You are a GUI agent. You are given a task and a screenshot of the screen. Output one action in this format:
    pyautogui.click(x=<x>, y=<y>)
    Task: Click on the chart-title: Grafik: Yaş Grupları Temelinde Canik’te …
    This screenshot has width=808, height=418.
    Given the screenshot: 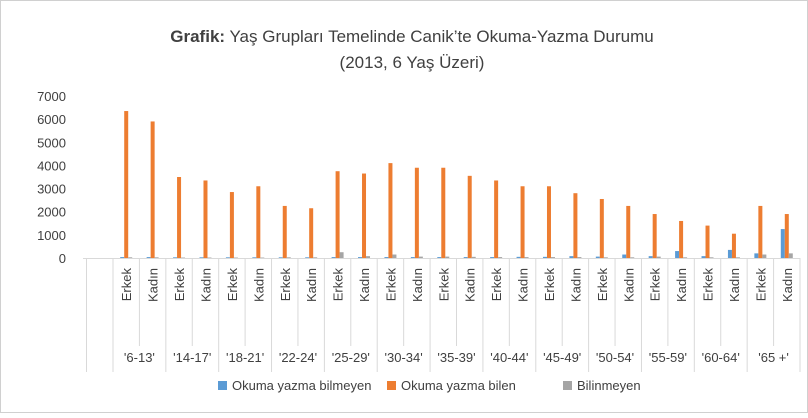 What is the action you would take?
    pyautogui.click(x=411, y=36)
    